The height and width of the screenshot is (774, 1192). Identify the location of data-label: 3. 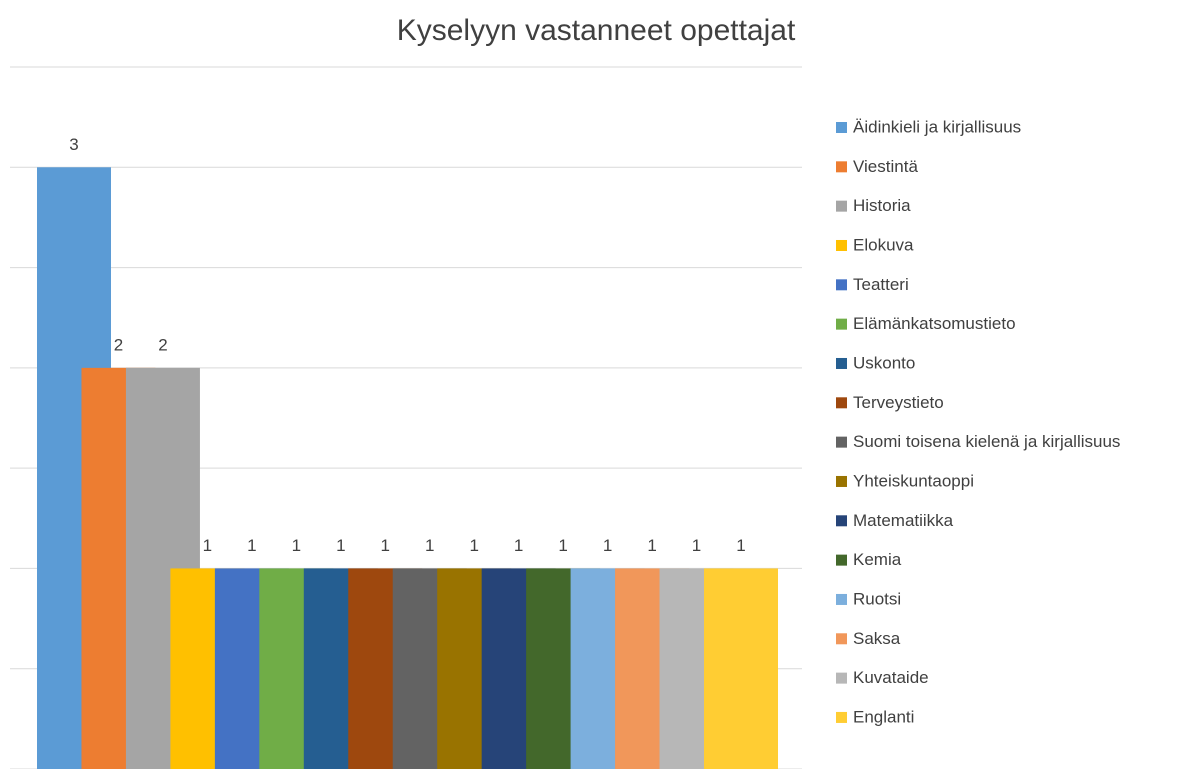
(73, 144).